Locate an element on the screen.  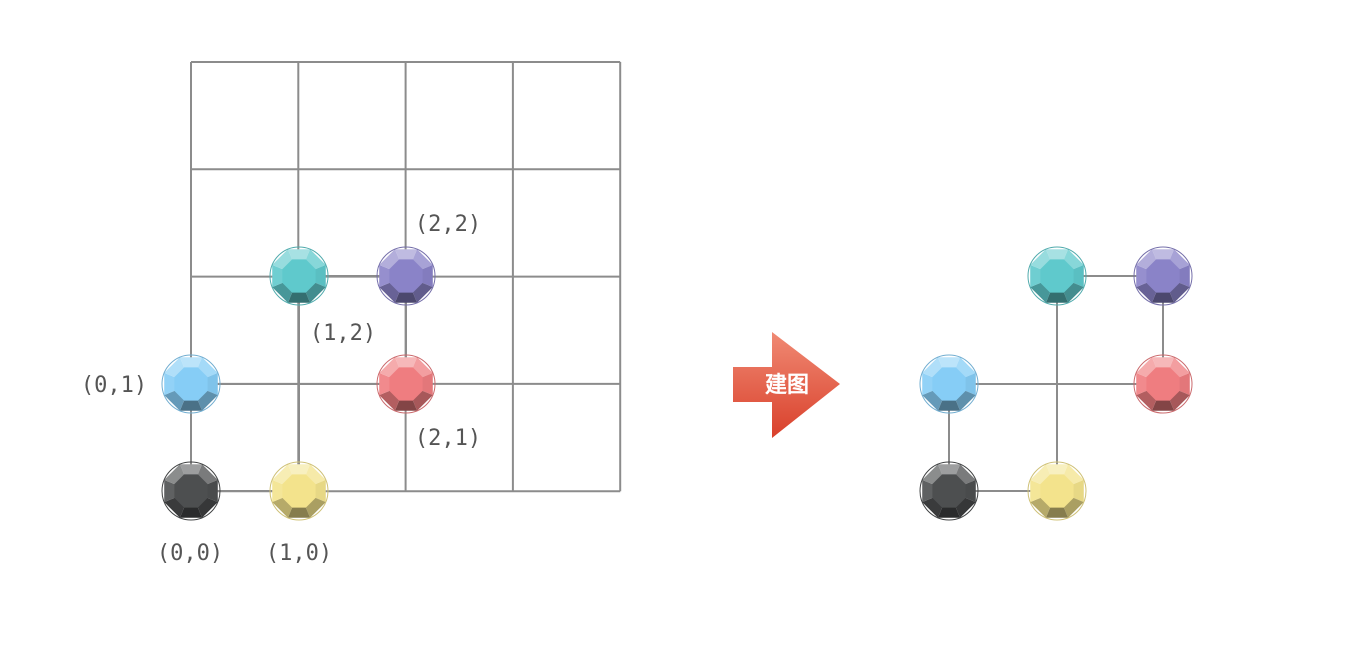
right-gems is located at coordinates (1056, 383).